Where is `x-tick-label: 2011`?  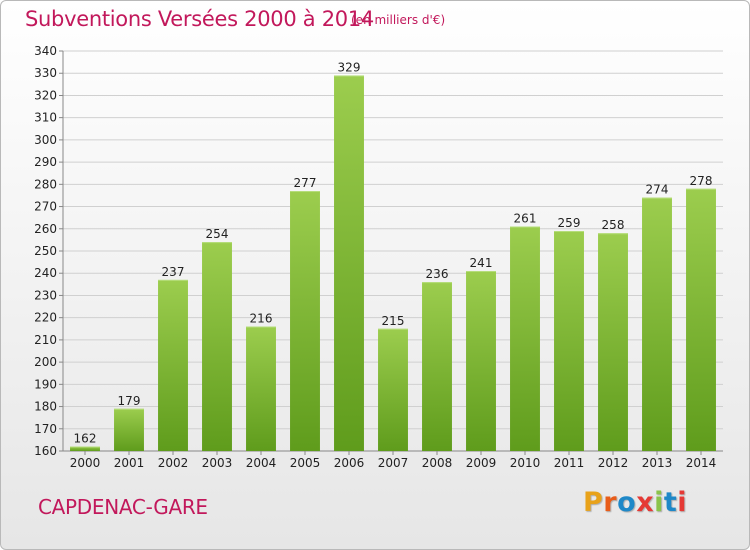 x-tick-label: 2011 is located at coordinates (569, 463).